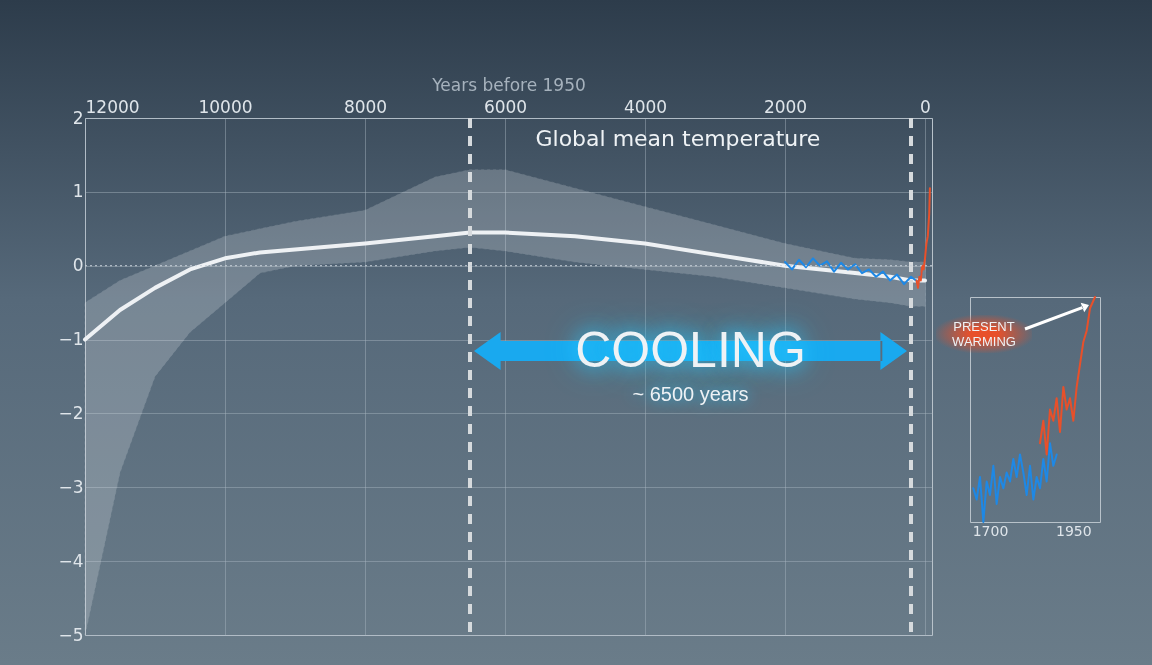  I want to click on y-tick-label: 1, so click(78, 191).